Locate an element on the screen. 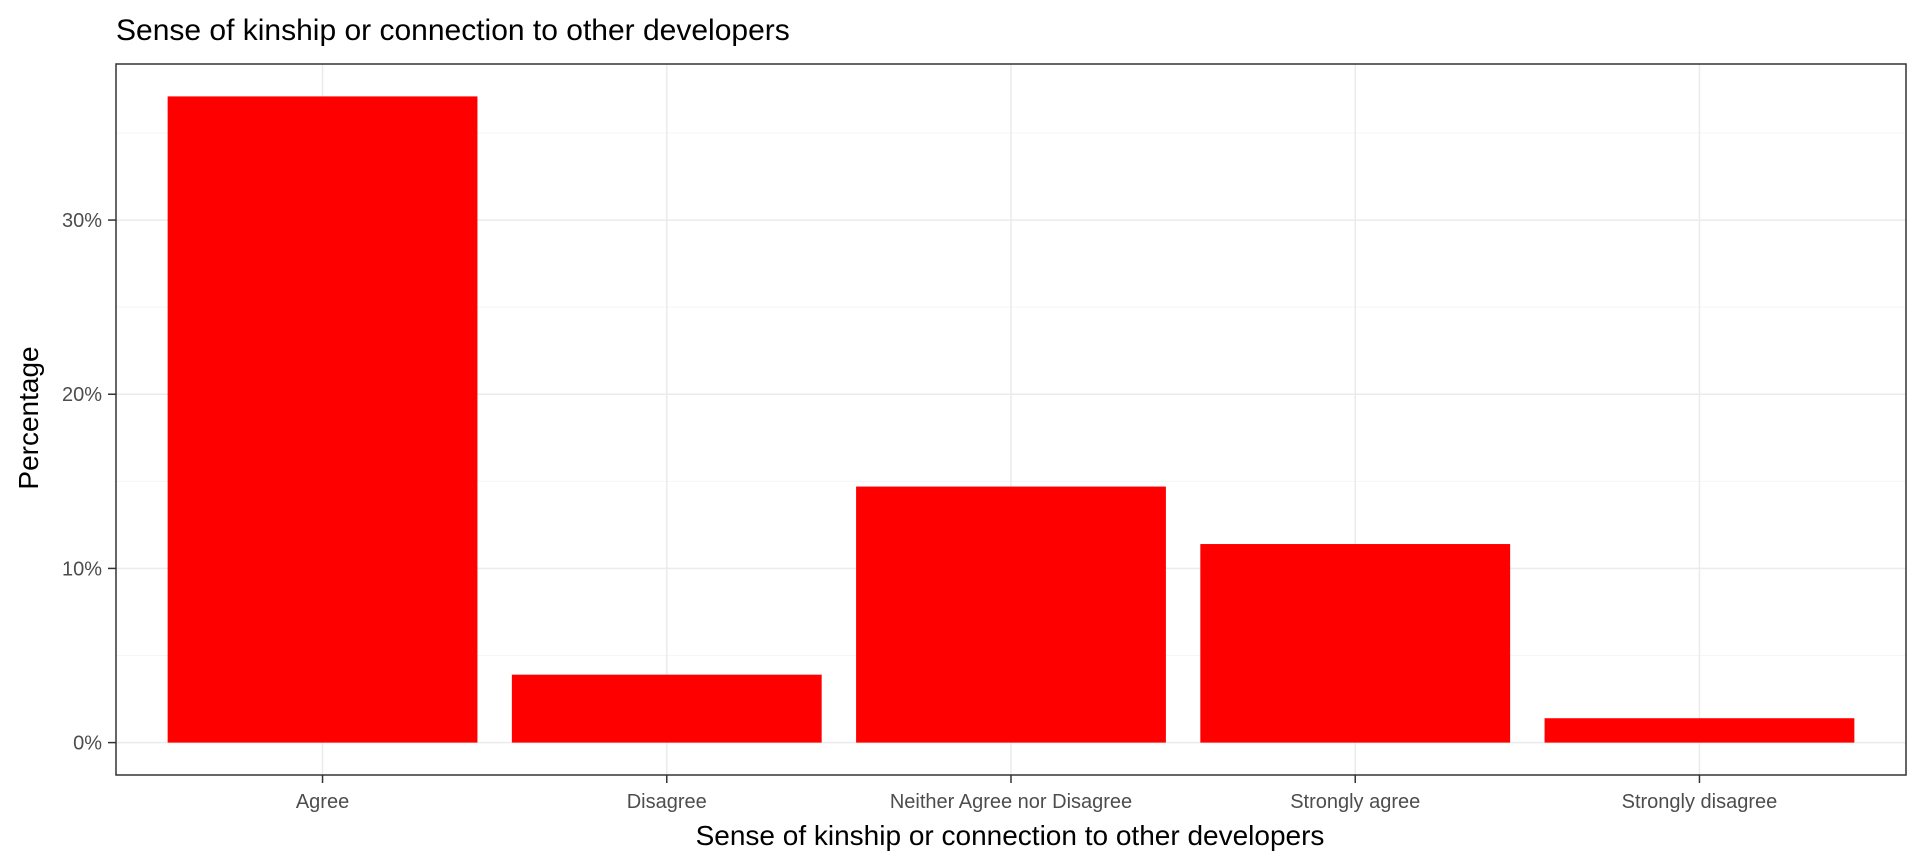  y-tick-label: 0% is located at coordinates (87, 744).